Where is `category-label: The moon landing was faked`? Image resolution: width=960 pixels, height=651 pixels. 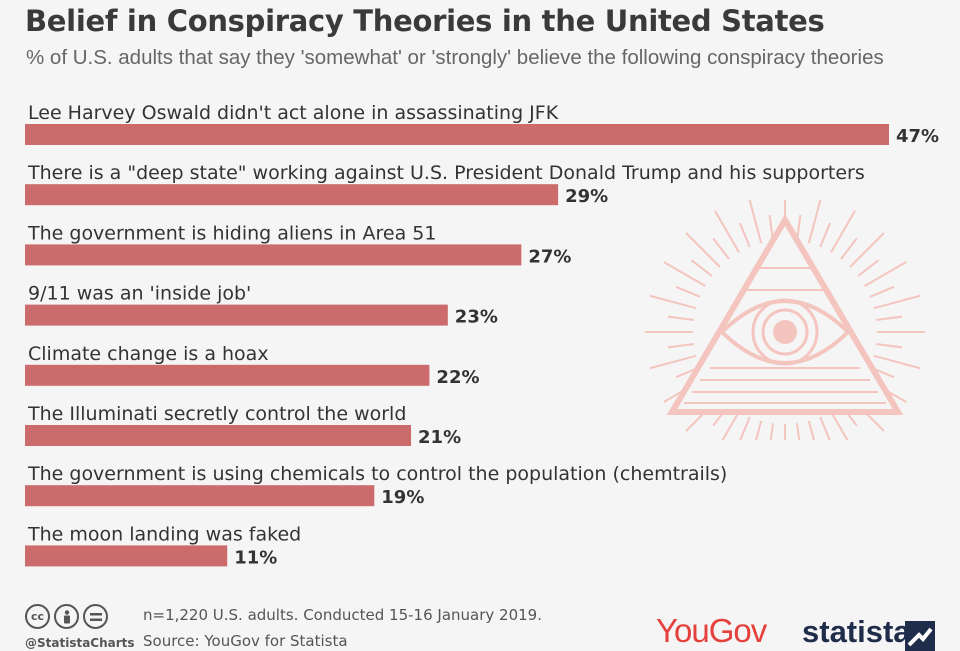 category-label: The moon landing was faked is located at coordinates (164, 534).